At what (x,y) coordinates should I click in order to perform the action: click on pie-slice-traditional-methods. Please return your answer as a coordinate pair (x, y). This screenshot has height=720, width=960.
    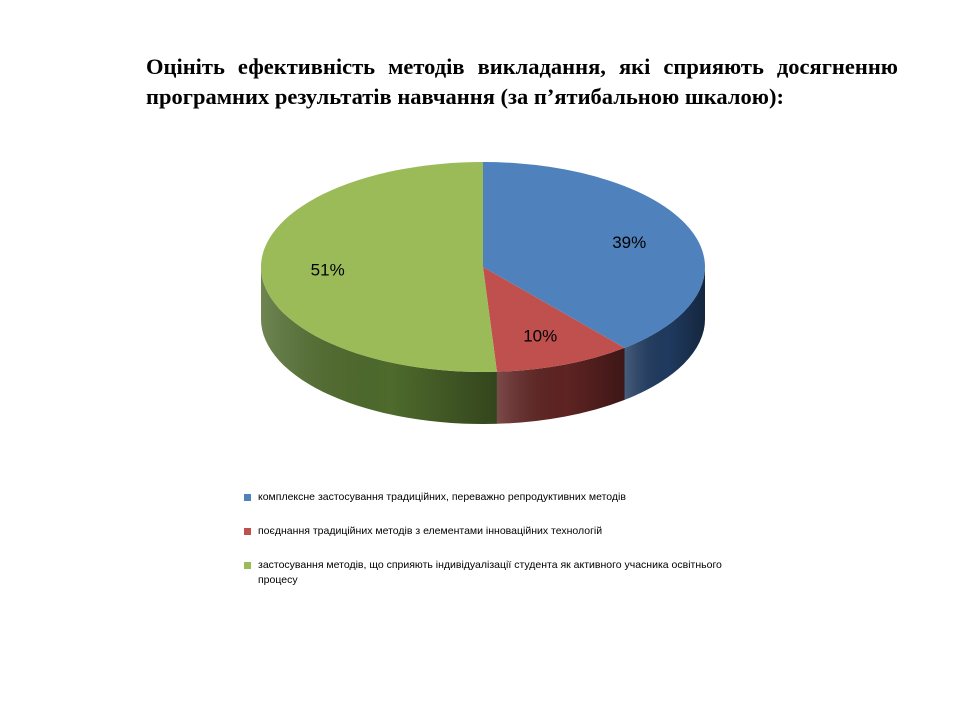
    Looking at the image, I should click on (594, 255).